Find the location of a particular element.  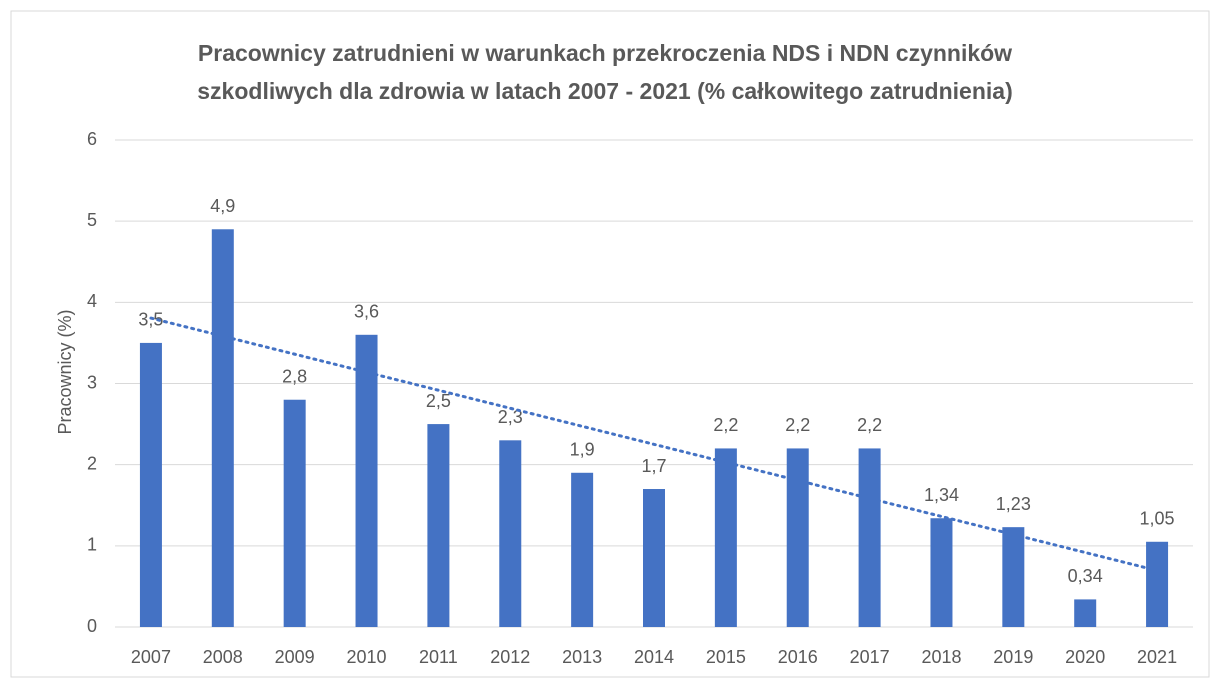

data-label: 0,34 is located at coordinates (1085, 576).